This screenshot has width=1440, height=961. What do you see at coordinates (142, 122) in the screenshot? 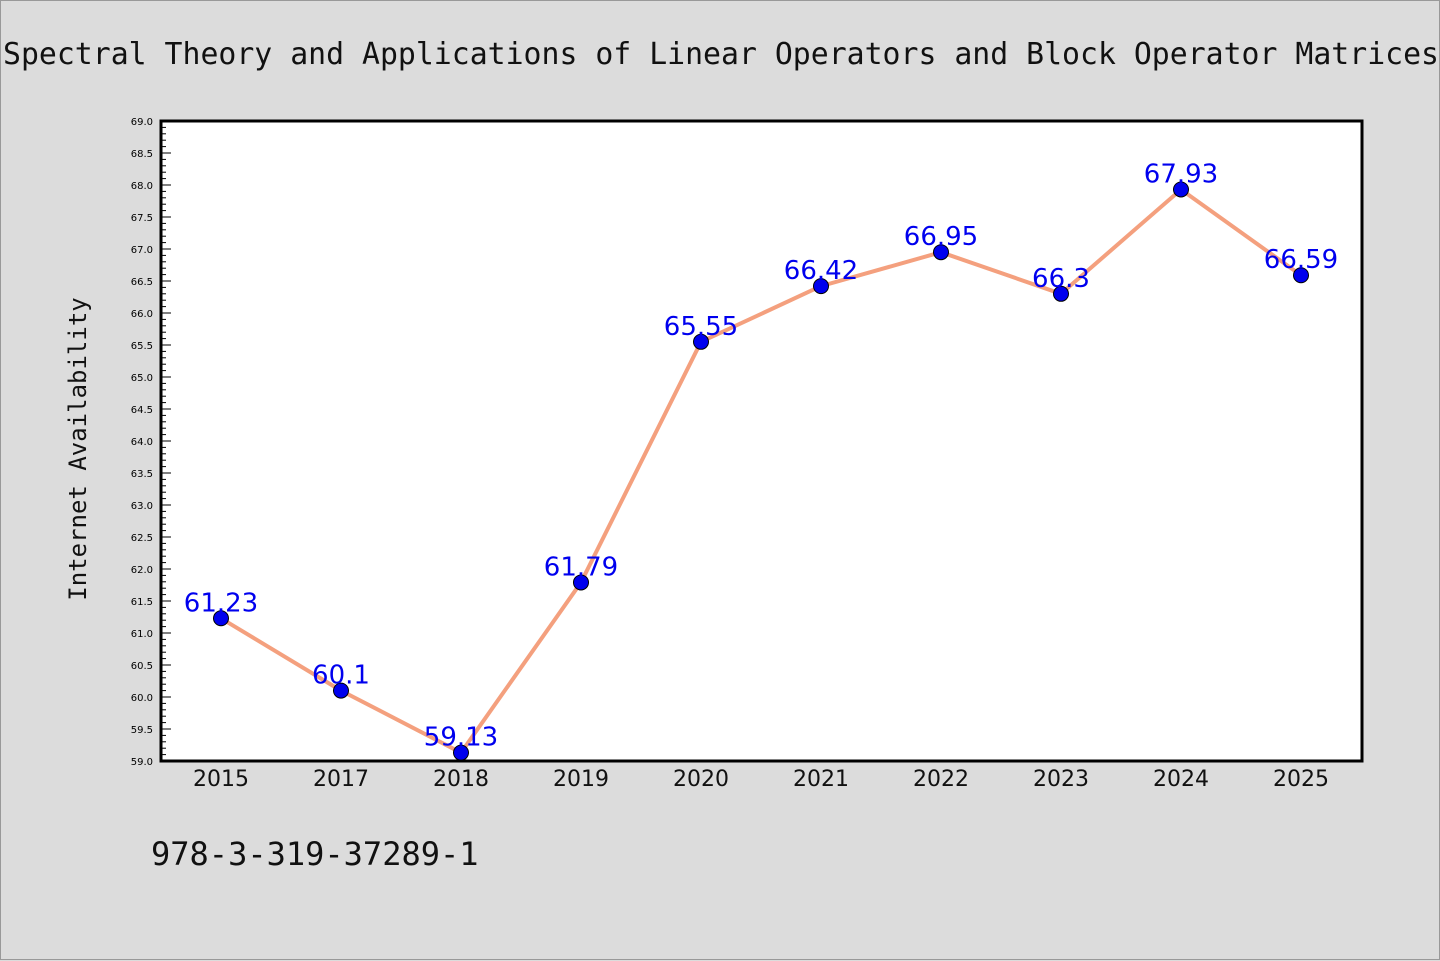
I see `y-tick-label: 69.0` at bounding box center [142, 122].